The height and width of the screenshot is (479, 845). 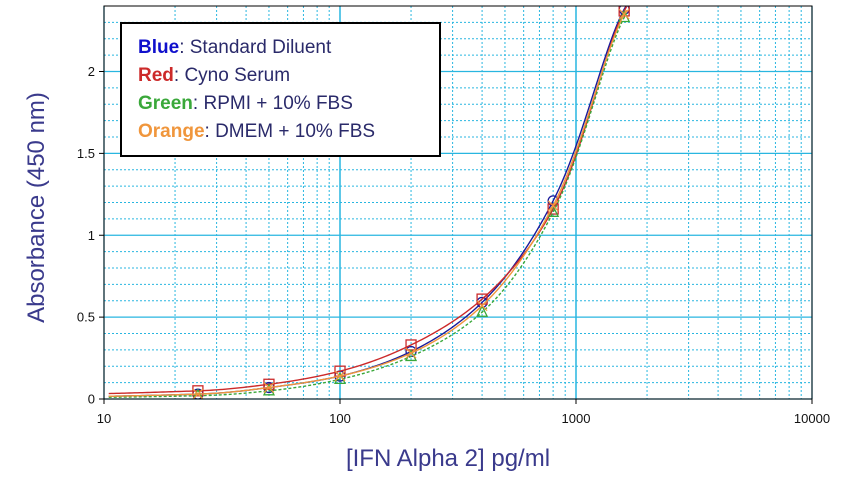 What do you see at coordinates (91, 399) in the screenshot?
I see `y-tick-label: 0` at bounding box center [91, 399].